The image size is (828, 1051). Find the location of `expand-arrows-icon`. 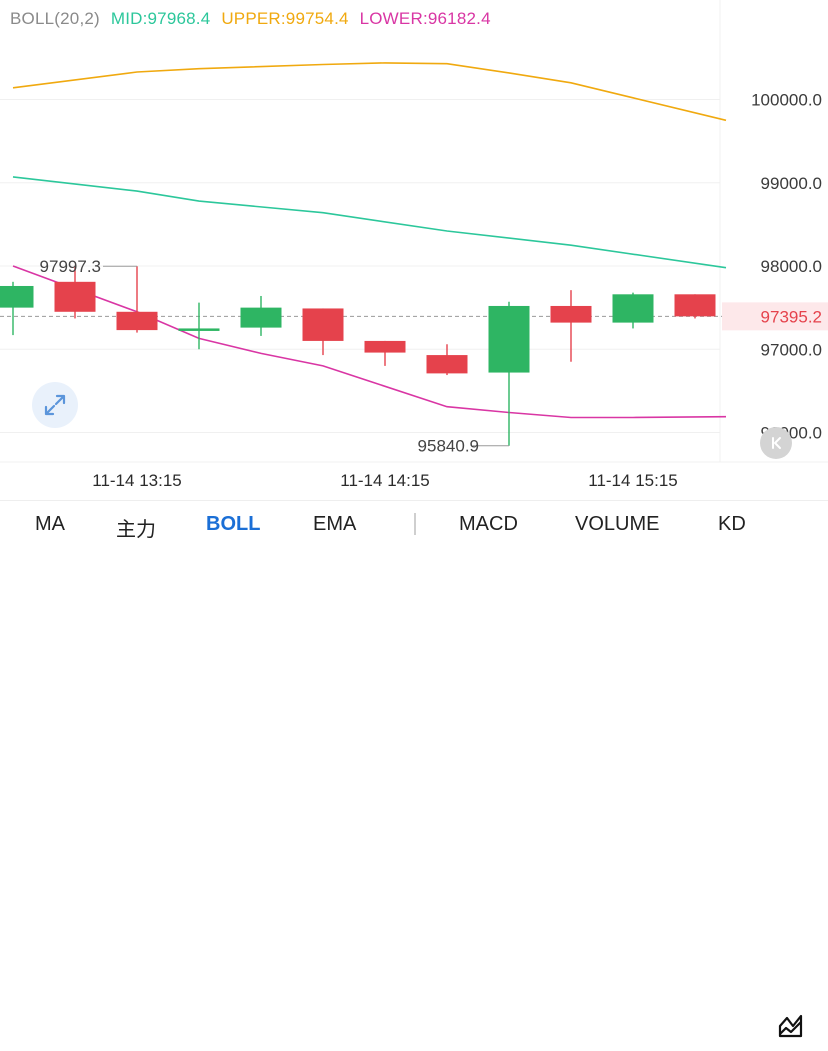

expand-arrows-icon is located at coordinates (55, 405).